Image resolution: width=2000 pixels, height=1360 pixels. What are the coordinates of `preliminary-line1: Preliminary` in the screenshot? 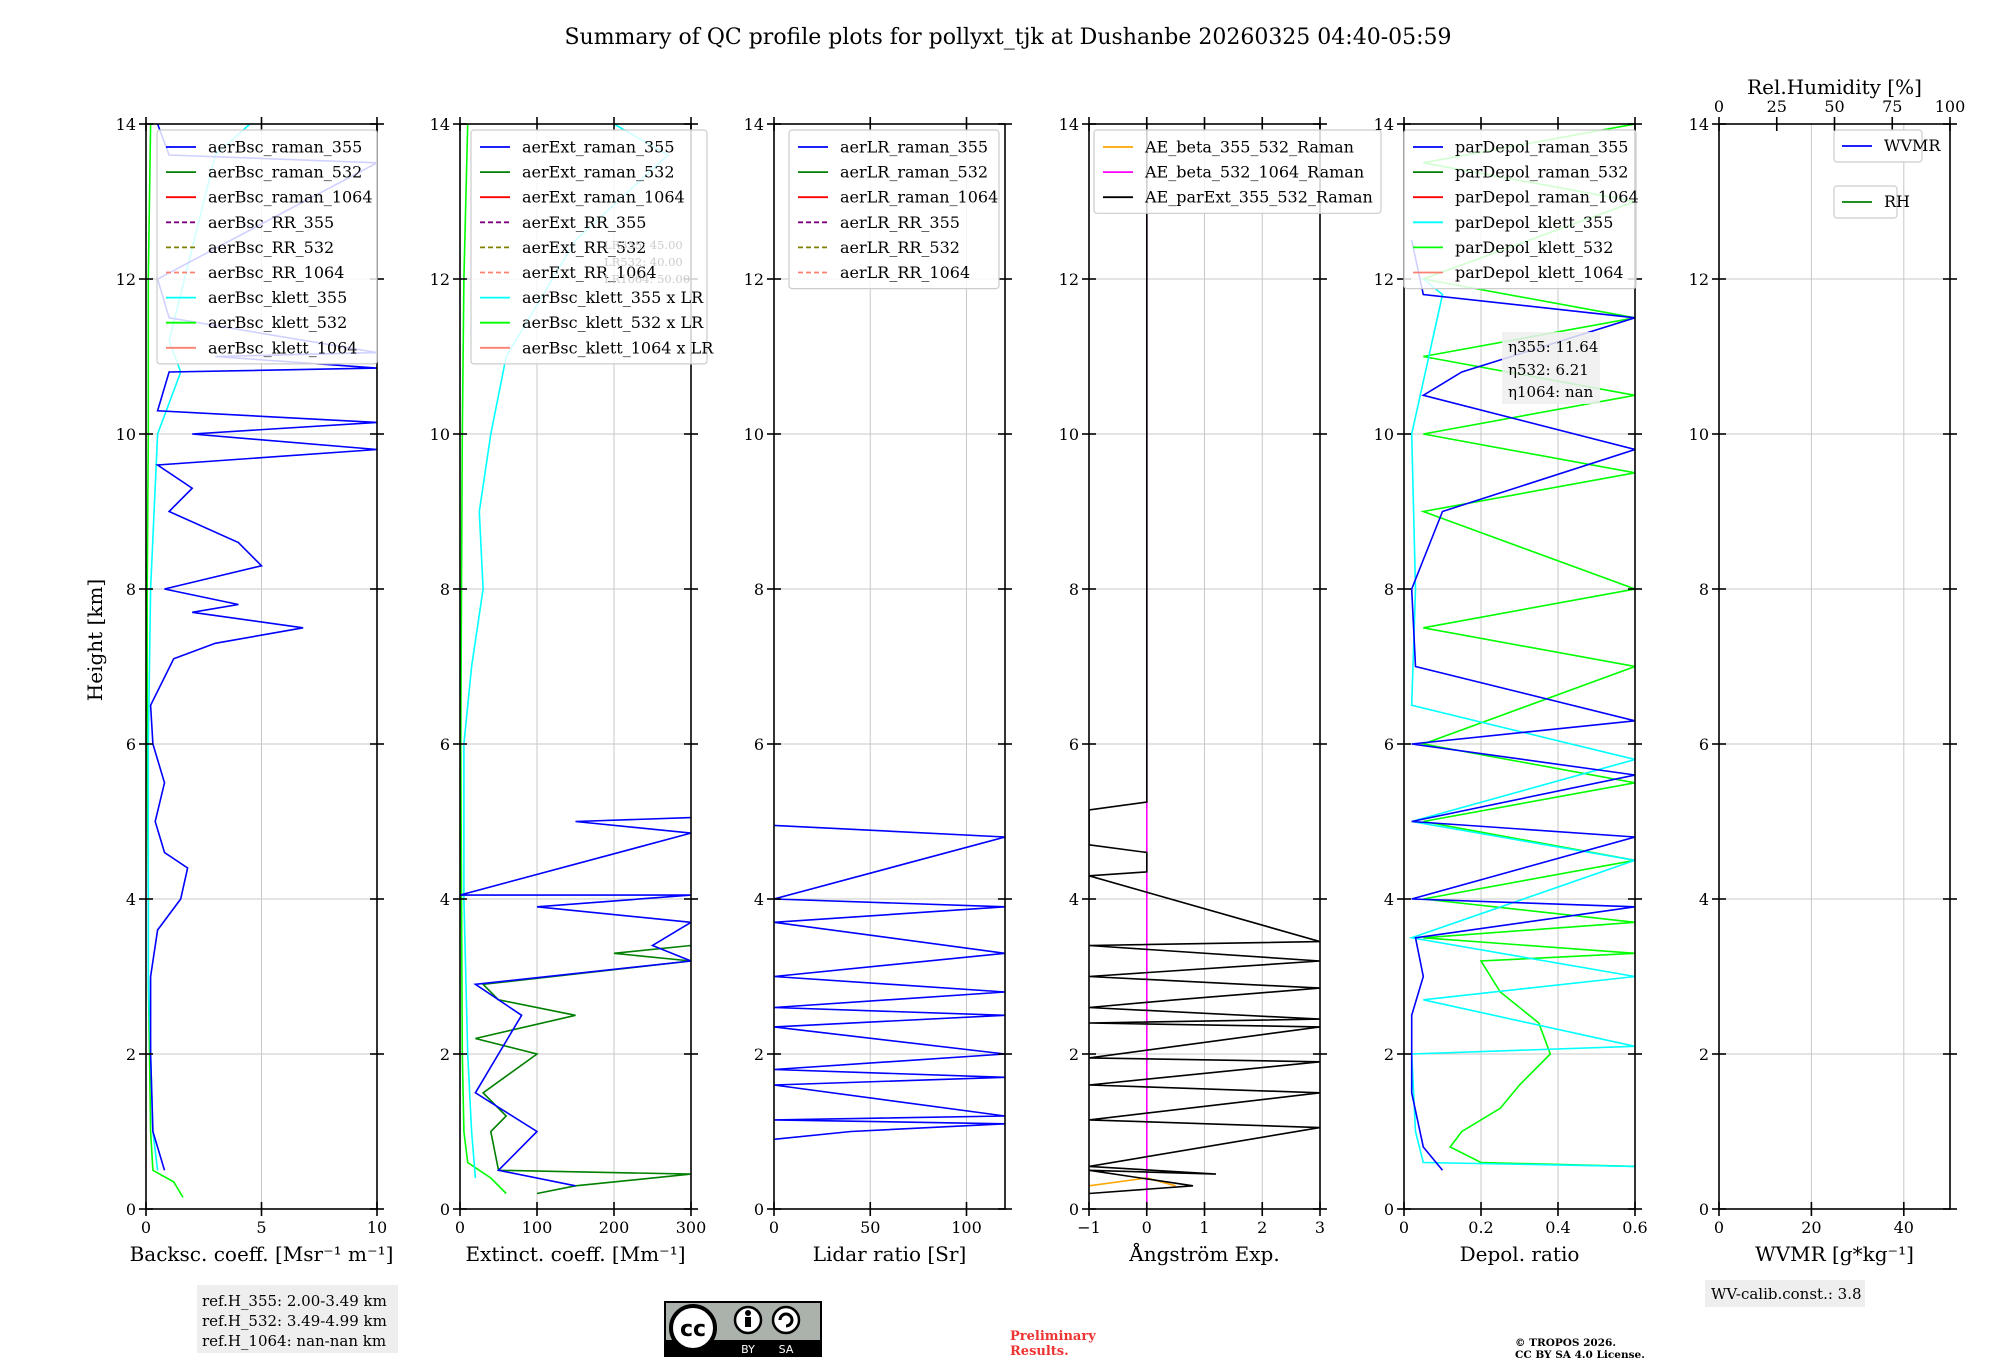 It's located at (1053, 1336).